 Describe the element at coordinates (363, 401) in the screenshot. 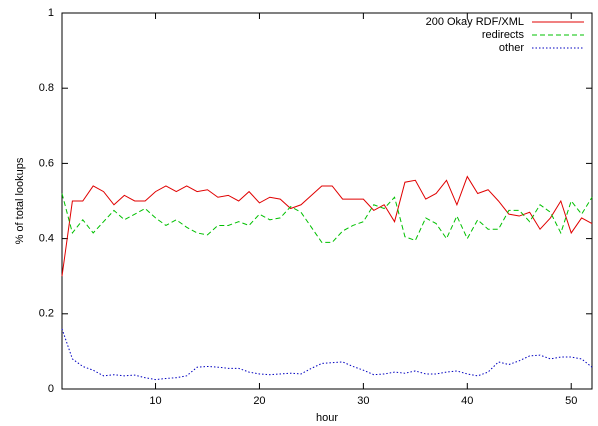

I see `x-tick-label: 30` at that location.